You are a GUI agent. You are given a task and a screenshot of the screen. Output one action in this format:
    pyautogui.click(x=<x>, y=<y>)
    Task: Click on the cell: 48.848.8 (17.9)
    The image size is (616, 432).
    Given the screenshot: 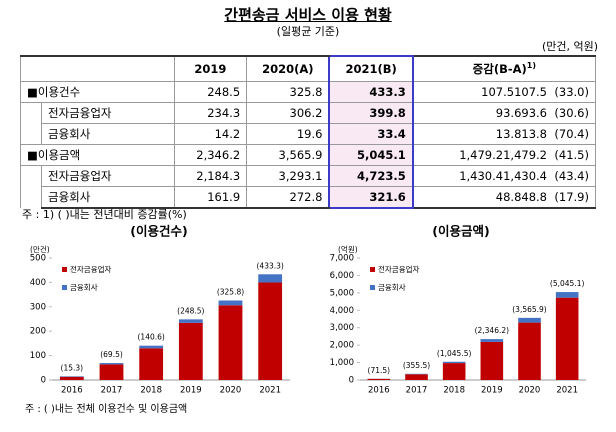 What is the action you would take?
    pyautogui.click(x=504, y=197)
    